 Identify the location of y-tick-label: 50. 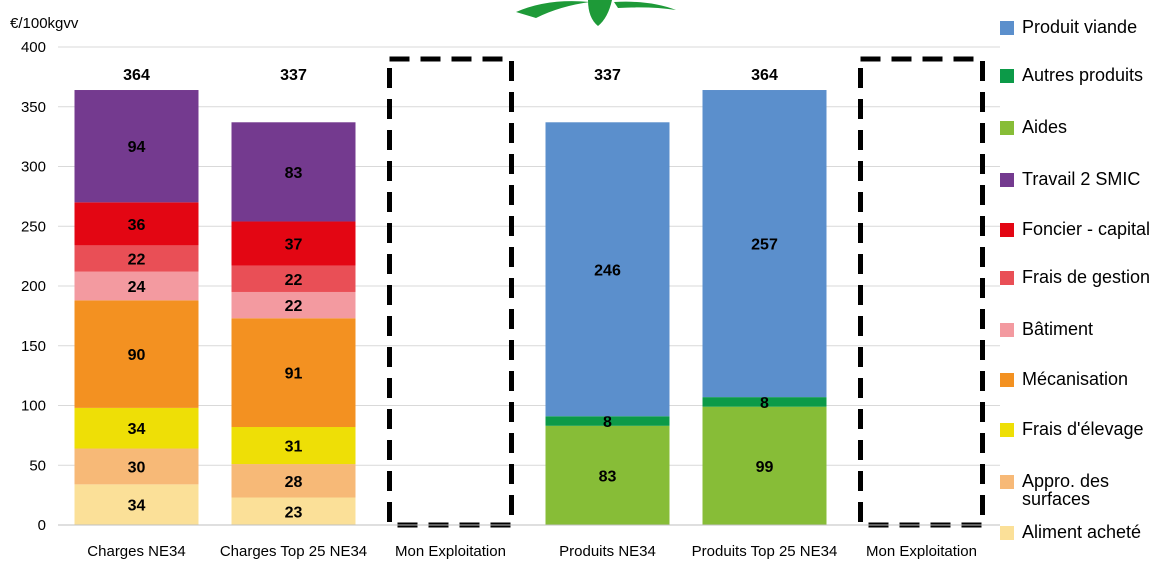
(37, 465).